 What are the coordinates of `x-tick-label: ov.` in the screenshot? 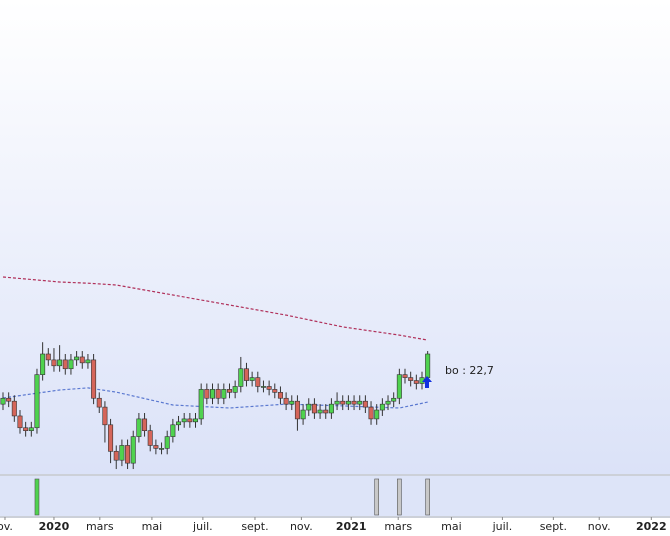 It's located at (6, 526).